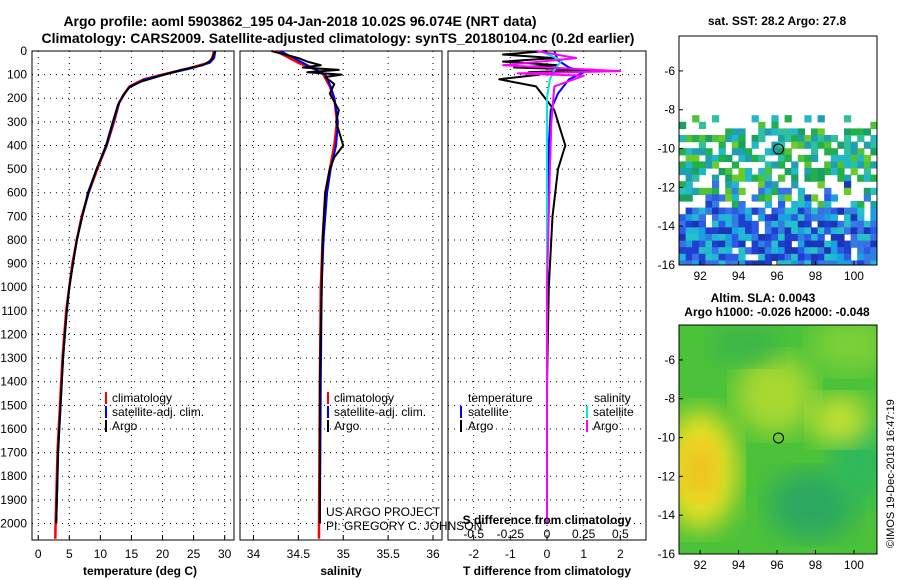 This screenshot has width=900, height=580. I want to click on x-tick-label-top: 0.25, so click(584, 534).